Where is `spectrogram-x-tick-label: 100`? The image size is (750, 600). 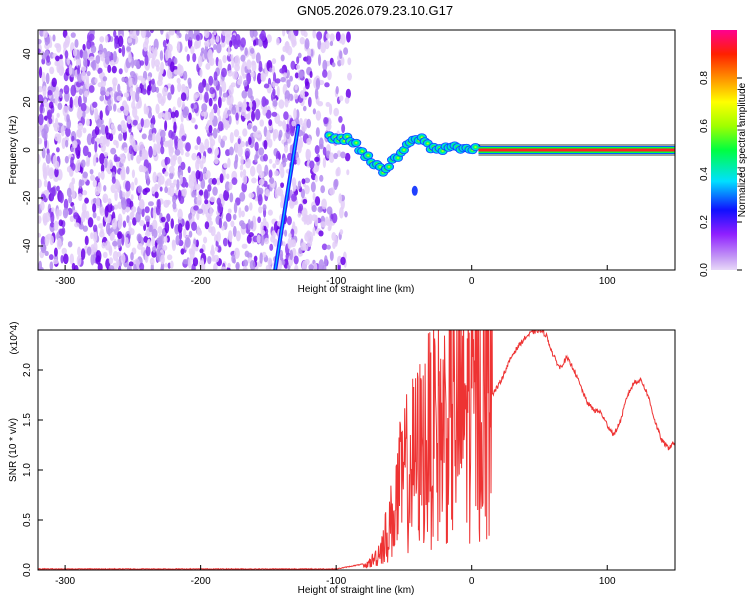
spectrogram-x-tick-label: 100 is located at coordinates (607, 281).